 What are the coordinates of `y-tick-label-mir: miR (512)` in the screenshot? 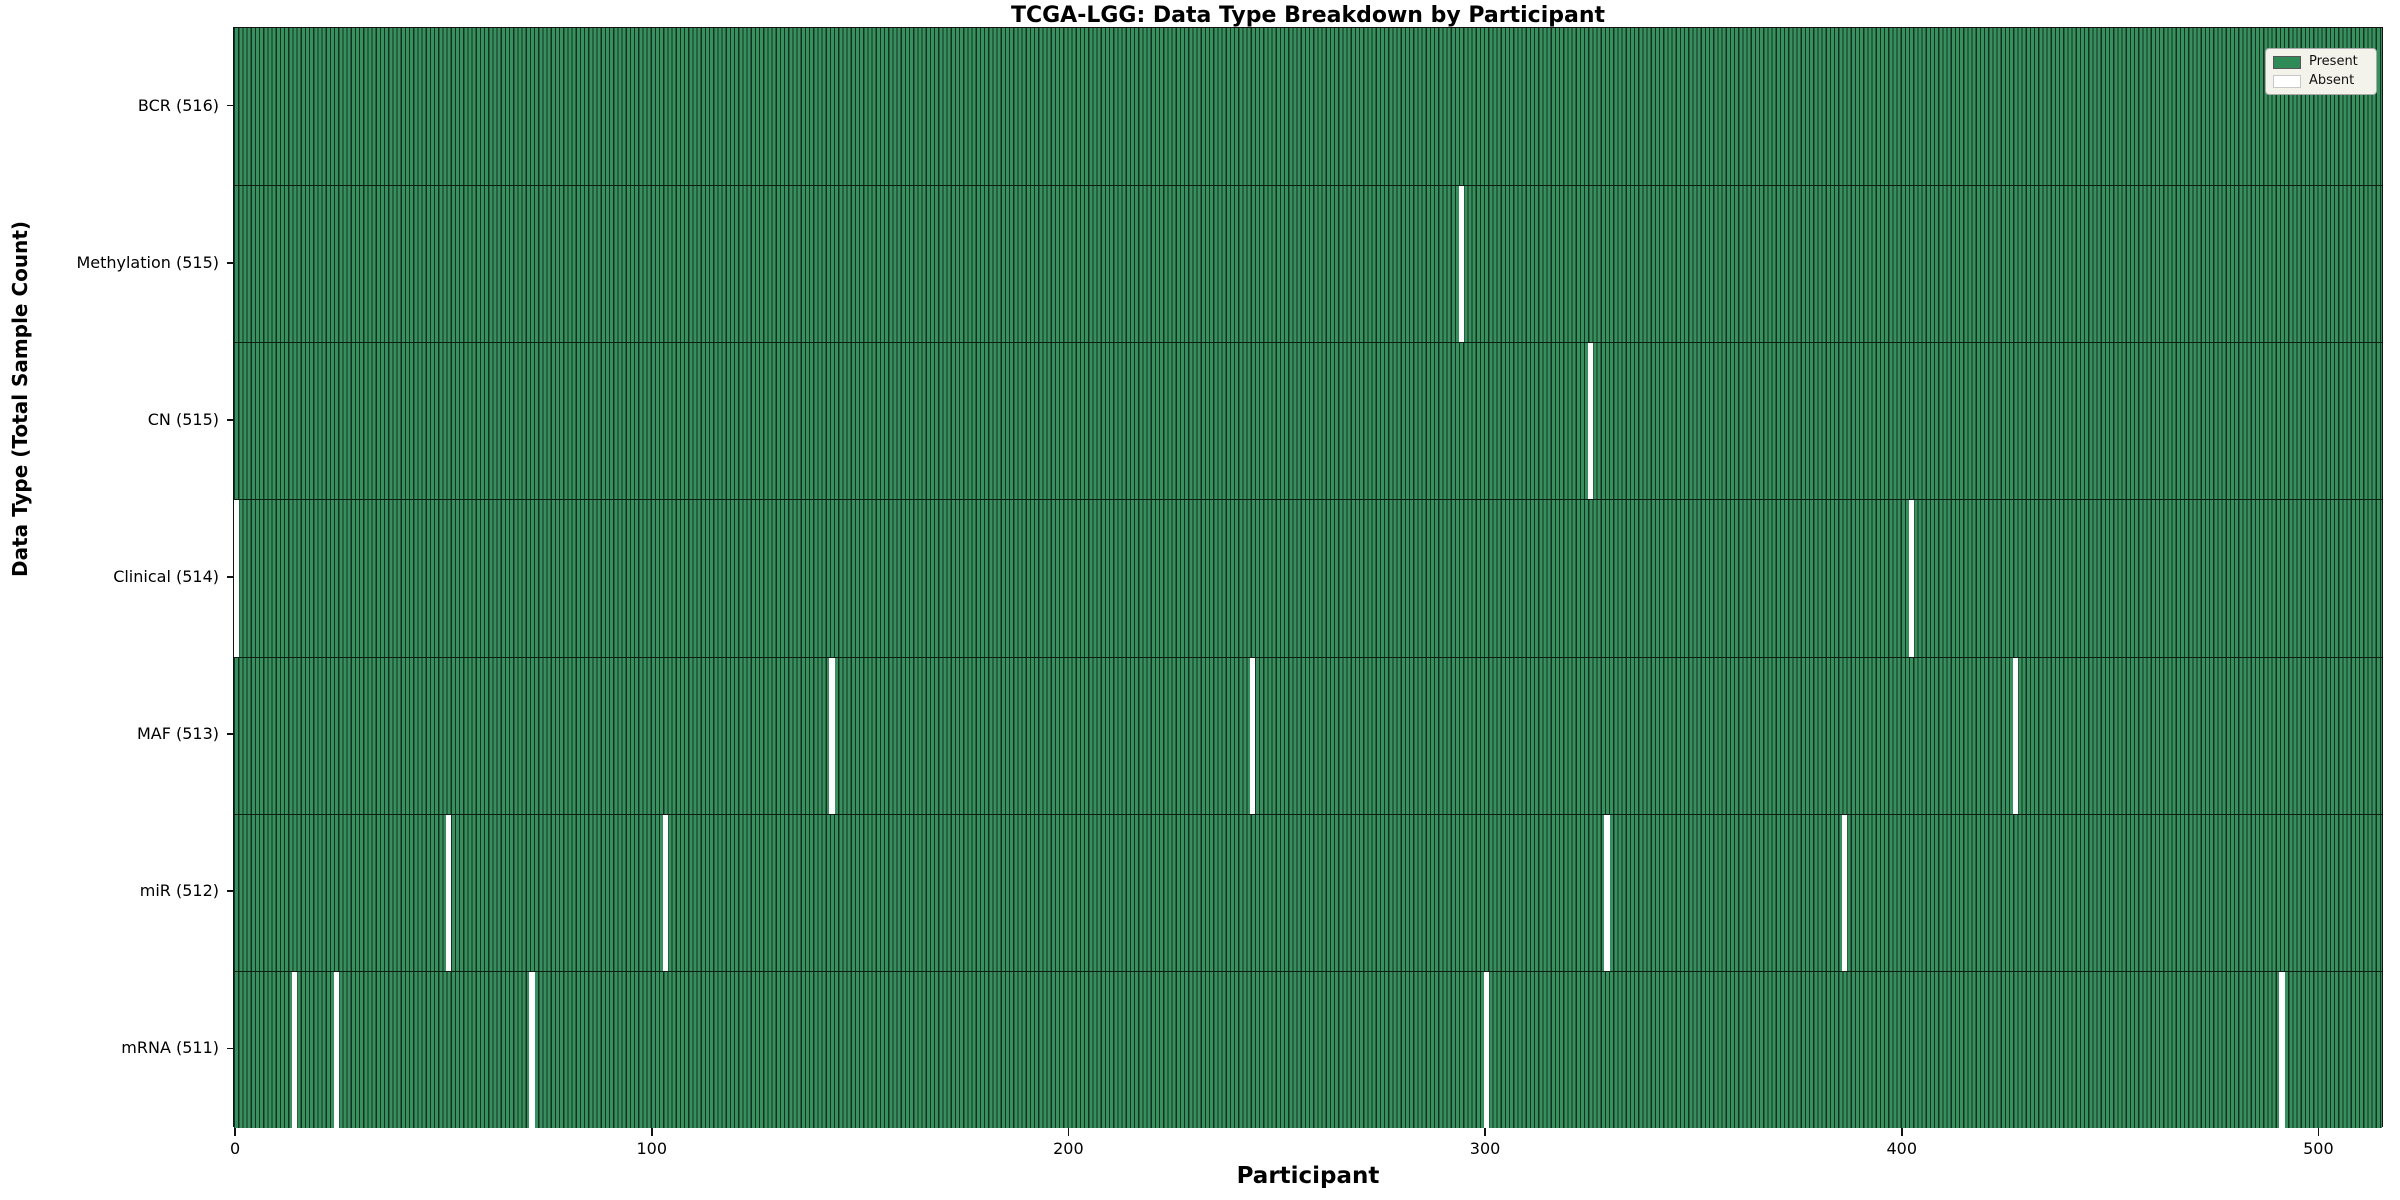 It's located at (179, 891).